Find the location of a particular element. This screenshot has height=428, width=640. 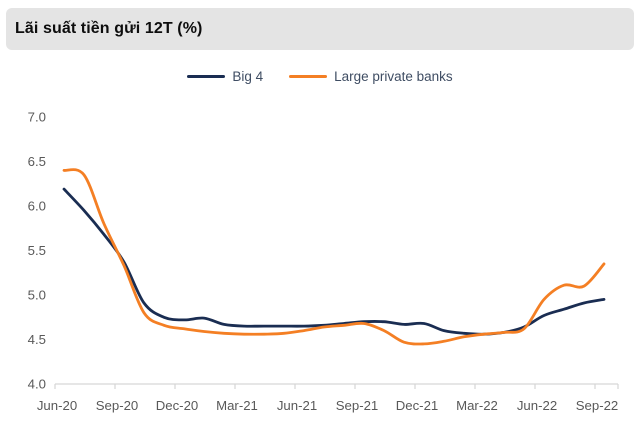

legend-item-big4: Big 4 is located at coordinates (225, 76).